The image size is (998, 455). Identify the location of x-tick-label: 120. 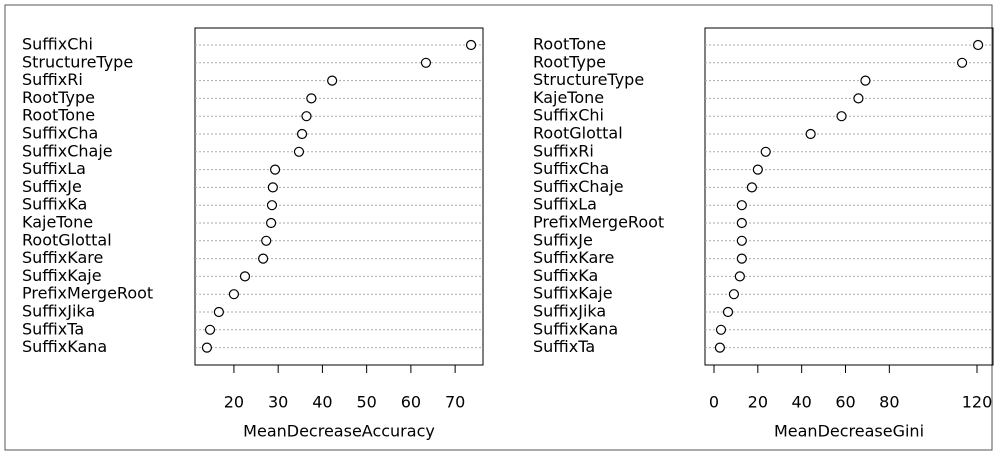
(977, 402).